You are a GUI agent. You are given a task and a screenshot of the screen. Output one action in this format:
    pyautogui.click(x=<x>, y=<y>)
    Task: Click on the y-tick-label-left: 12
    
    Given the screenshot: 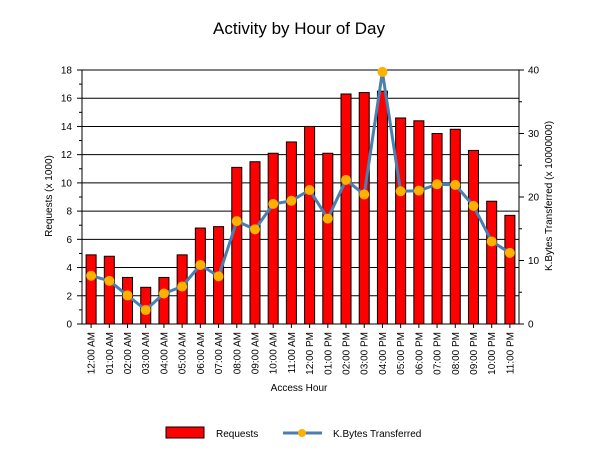 What is the action you would take?
    pyautogui.click(x=67, y=155)
    